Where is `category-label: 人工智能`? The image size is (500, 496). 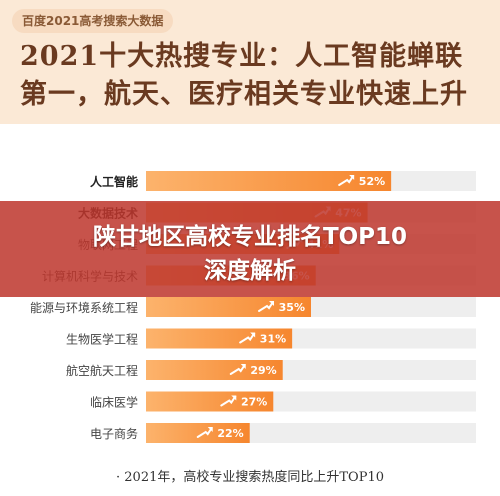 category-label: 人工智能 is located at coordinates (114, 181).